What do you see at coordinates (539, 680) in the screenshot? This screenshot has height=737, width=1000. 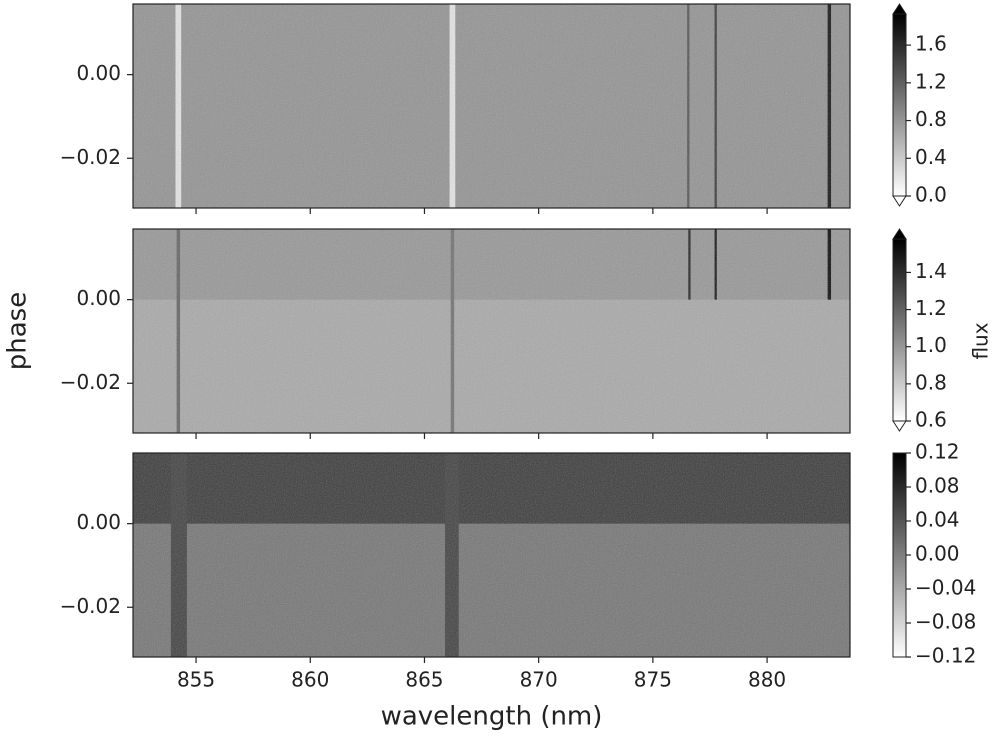 I see `x-tick-label: 870` at bounding box center [539, 680].